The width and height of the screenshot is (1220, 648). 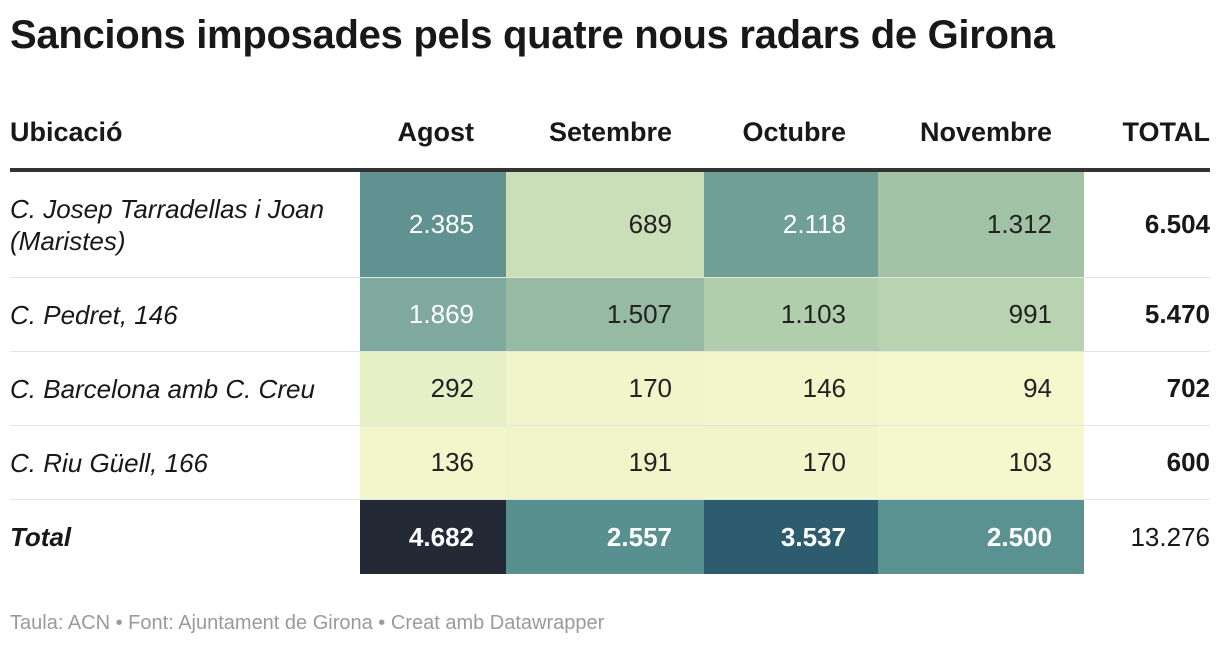 I want to click on heat-cell-total: 2.557, so click(x=605, y=536).